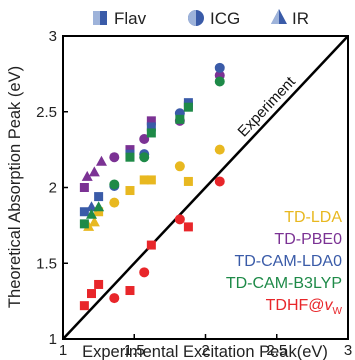 Image resolution: width=355 pixels, height=360 pixels. I want to click on legend-item-ir: IR, so click(290, 18).